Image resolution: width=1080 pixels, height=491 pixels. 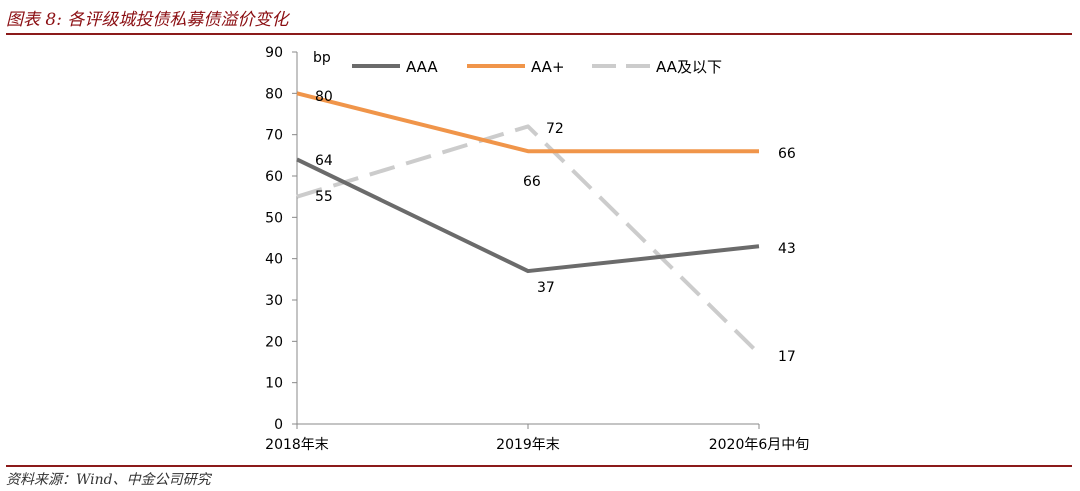 What do you see at coordinates (527, 122) in the screenshot?
I see `series-line-AA+` at bounding box center [527, 122].